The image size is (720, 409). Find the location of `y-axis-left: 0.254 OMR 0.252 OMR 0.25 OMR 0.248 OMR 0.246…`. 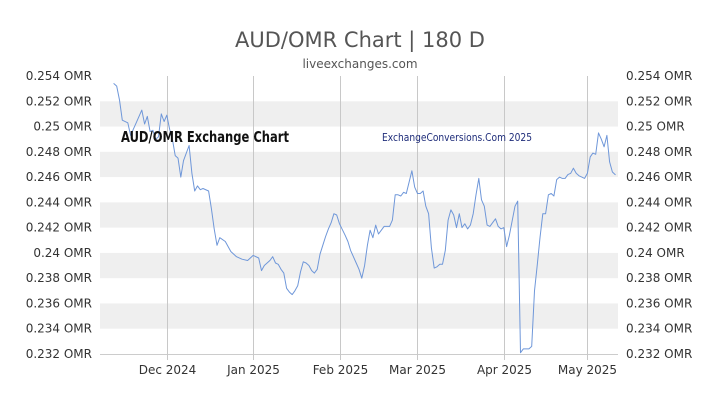

y-axis-left: 0.254 OMR 0.252 OMR 0.25 OMR 0.248 OMR 0.246… is located at coordinates (59, 215).